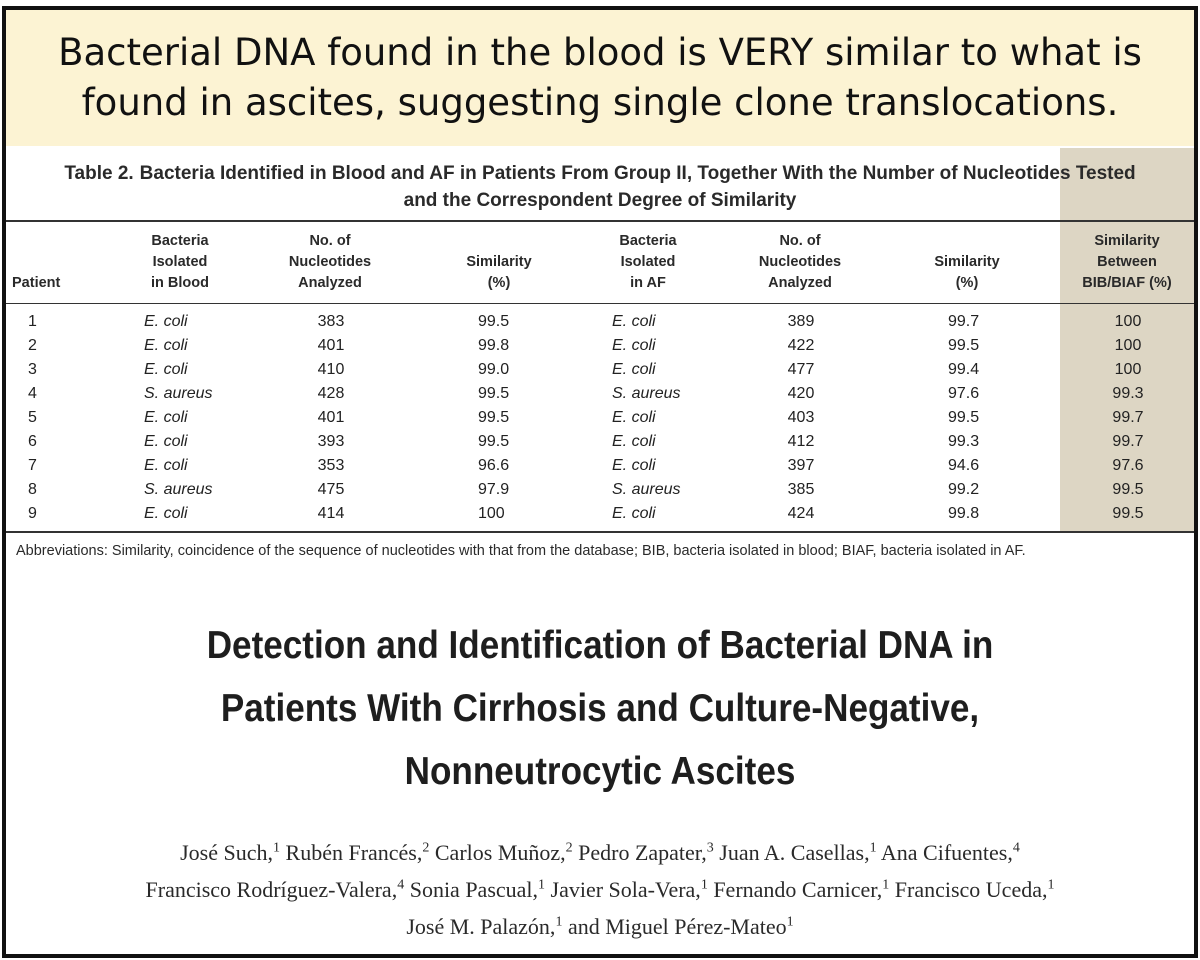 The height and width of the screenshot is (960, 1200). What do you see at coordinates (271, 889) in the screenshot?
I see `author-name: Francisco Rodríguez-Valera,` at bounding box center [271, 889].